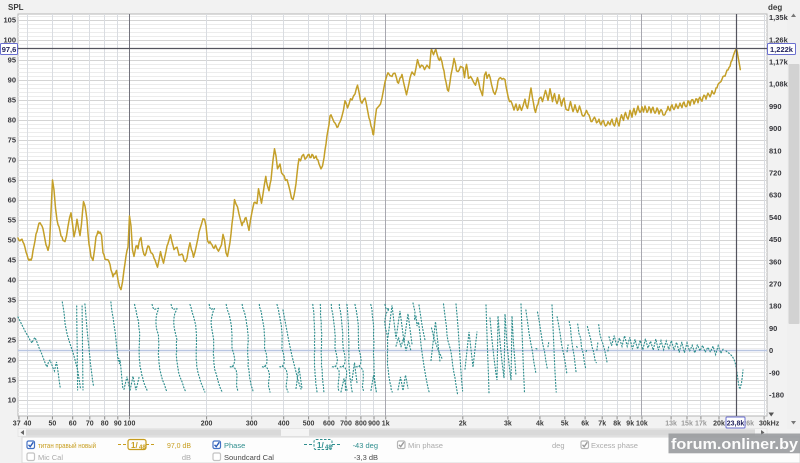 This screenshot has height=463, width=800. I want to click on svg-text: 13k, so click(671, 424).